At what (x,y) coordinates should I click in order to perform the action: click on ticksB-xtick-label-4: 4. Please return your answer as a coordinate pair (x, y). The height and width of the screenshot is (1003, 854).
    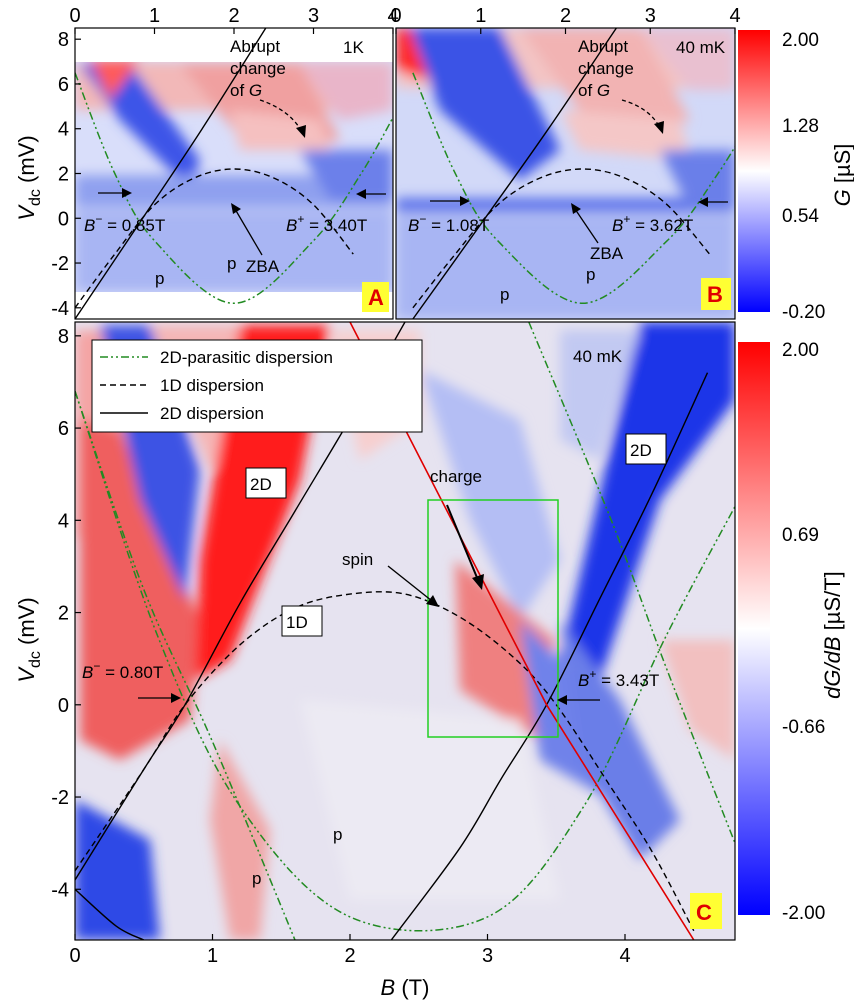
    Looking at the image, I should click on (734, 16).